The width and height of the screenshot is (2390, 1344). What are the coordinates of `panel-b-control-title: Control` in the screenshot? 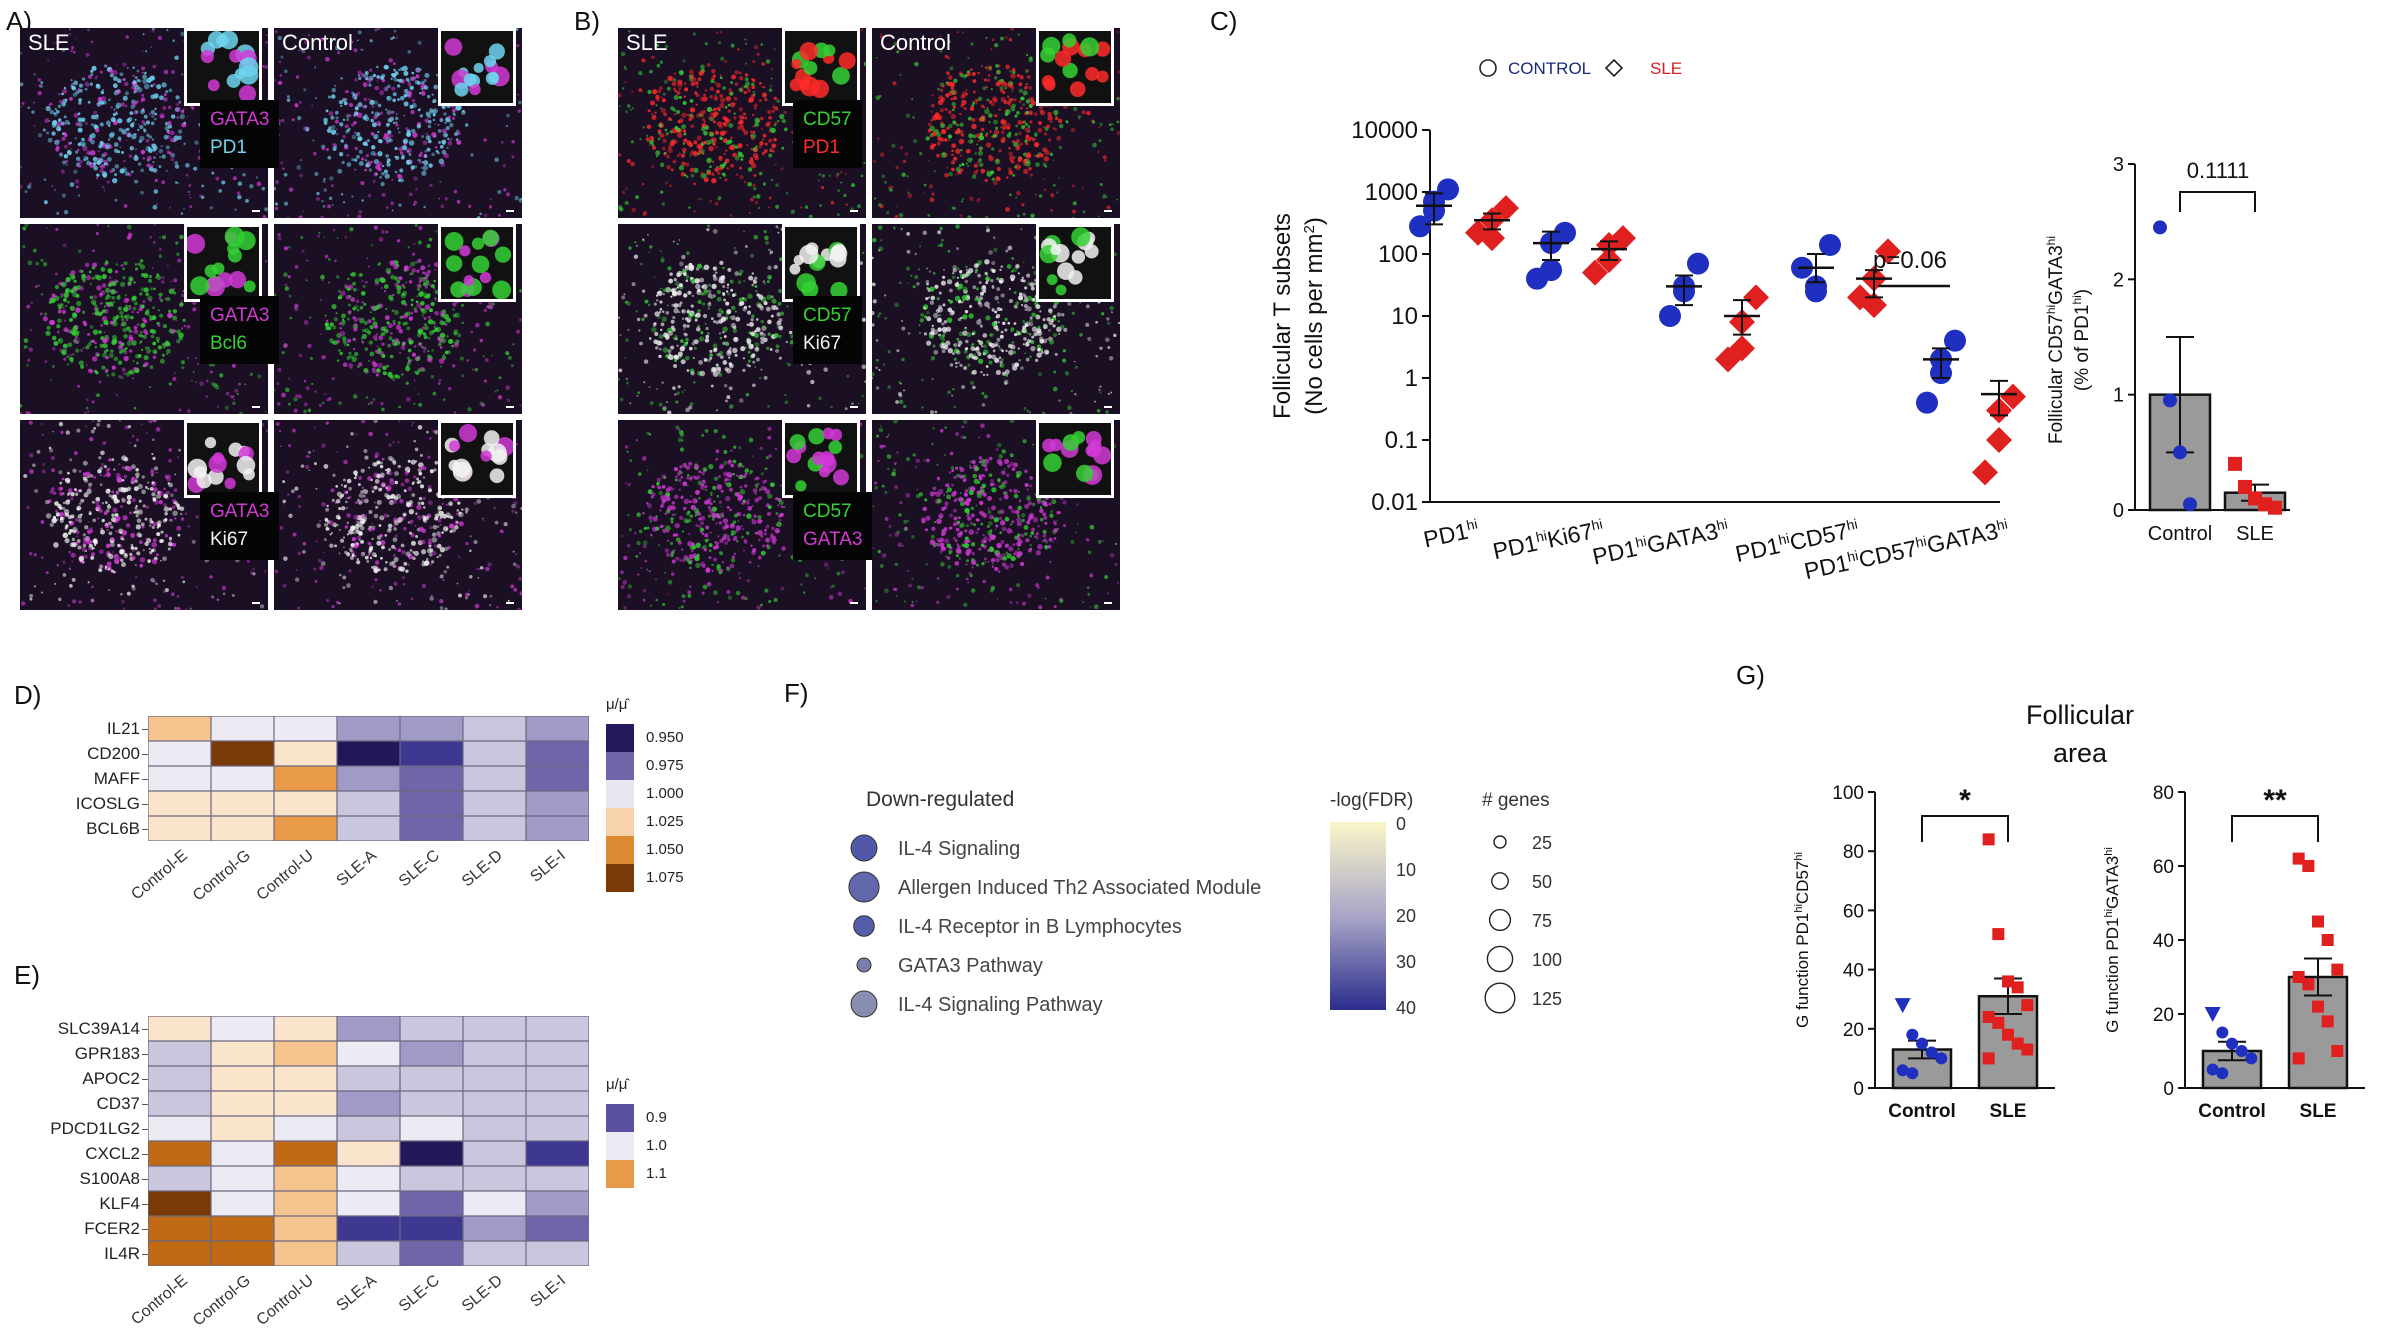 It's located at (915, 43).